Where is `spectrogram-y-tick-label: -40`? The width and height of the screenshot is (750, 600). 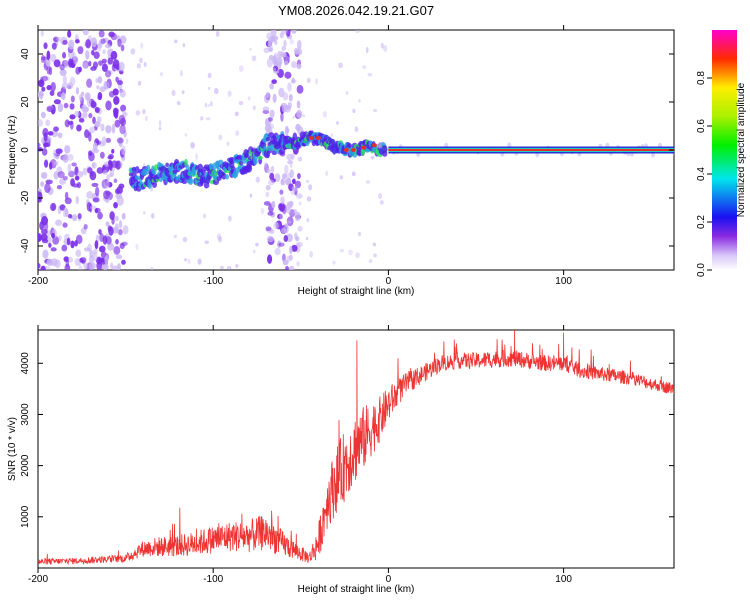
spectrogram-y-tick-label: -40 is located at coordinates (25, 245).